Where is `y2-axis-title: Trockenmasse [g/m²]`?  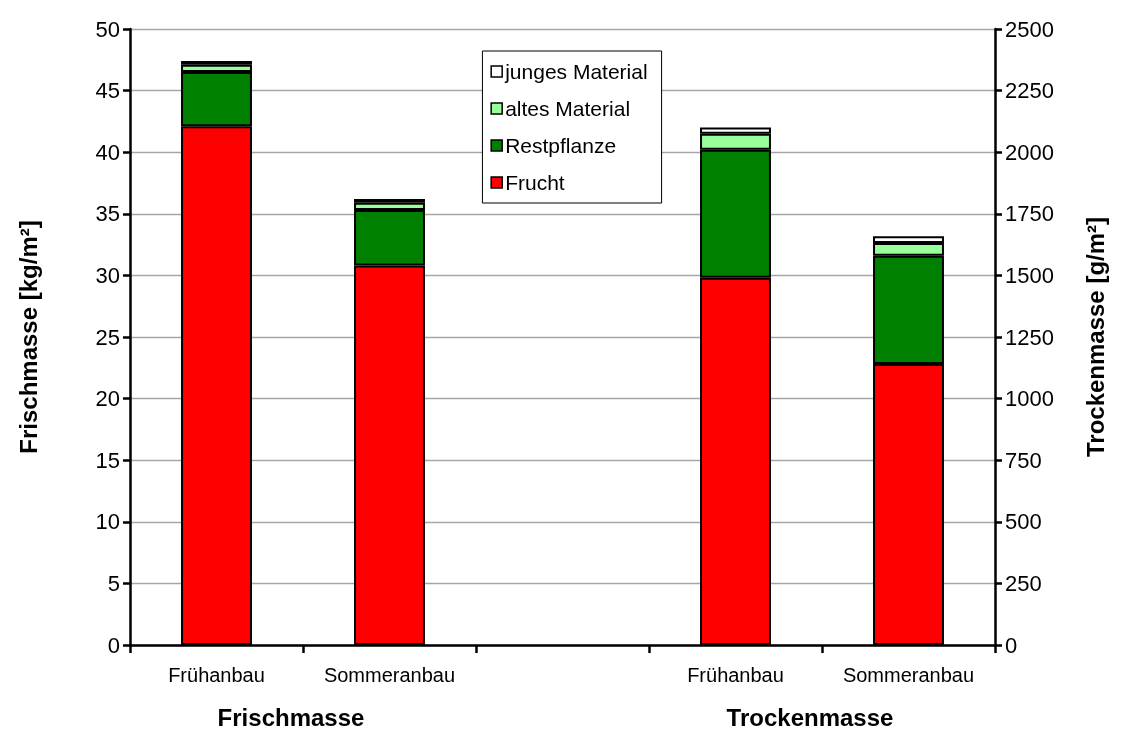
y2-axis-title: Trockenmasse [g/m²] is located at coordinates (1095, 337).